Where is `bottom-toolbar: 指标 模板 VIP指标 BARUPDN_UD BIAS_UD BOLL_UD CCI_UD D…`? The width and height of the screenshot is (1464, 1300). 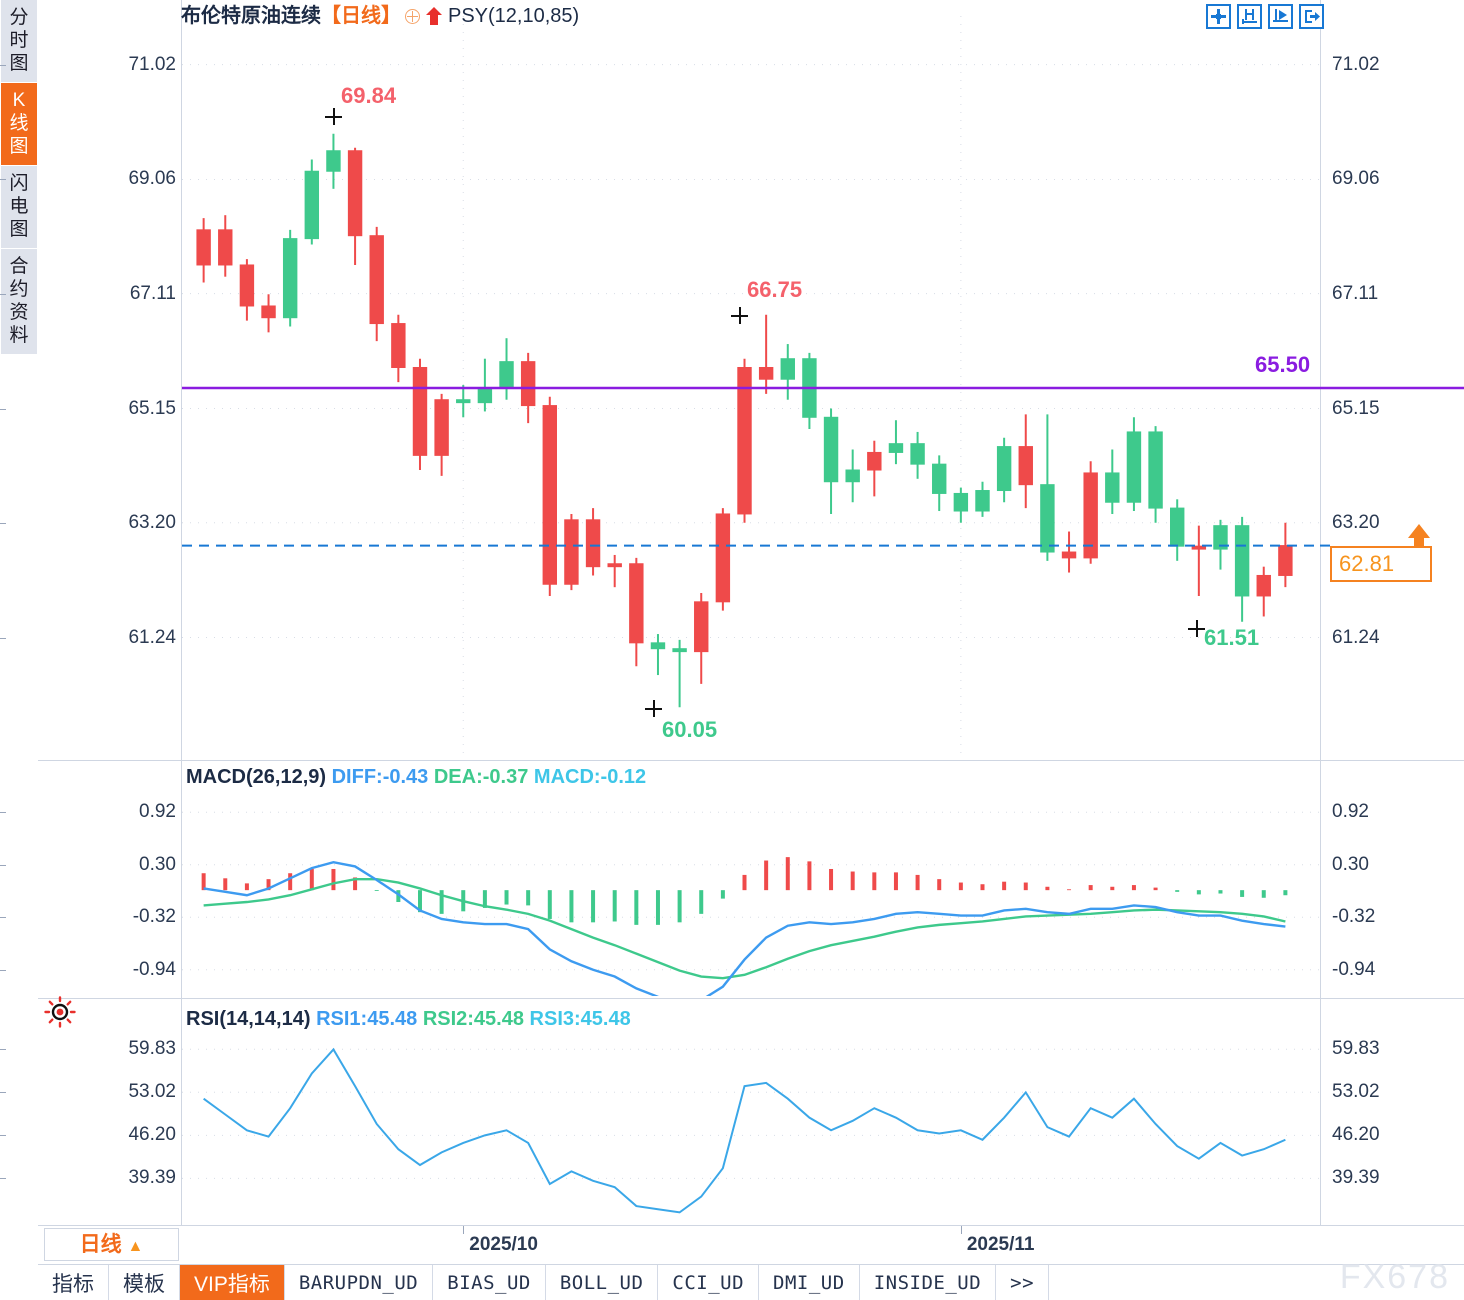
bottom-toolbar: 指标 模板 VIP指标 BARUPDN_UD BIAS_UD BOLL_UD CCI_UD D… is located at coordinates (751, 1282).